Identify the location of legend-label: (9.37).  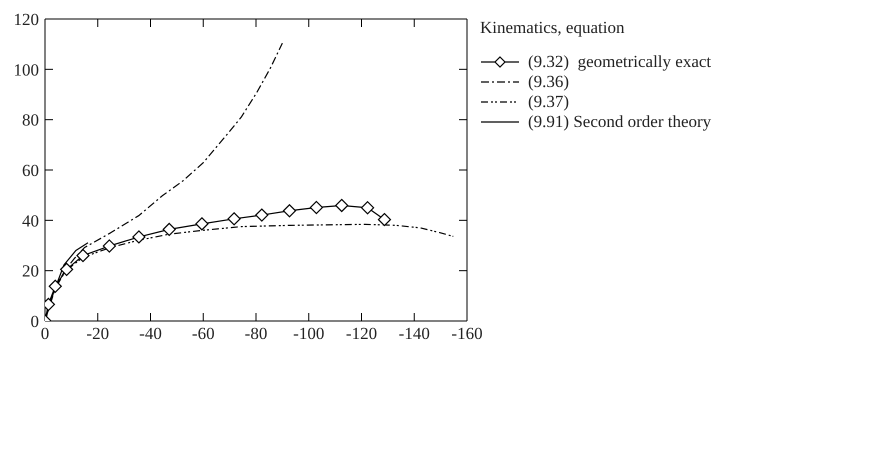
(549, 102).